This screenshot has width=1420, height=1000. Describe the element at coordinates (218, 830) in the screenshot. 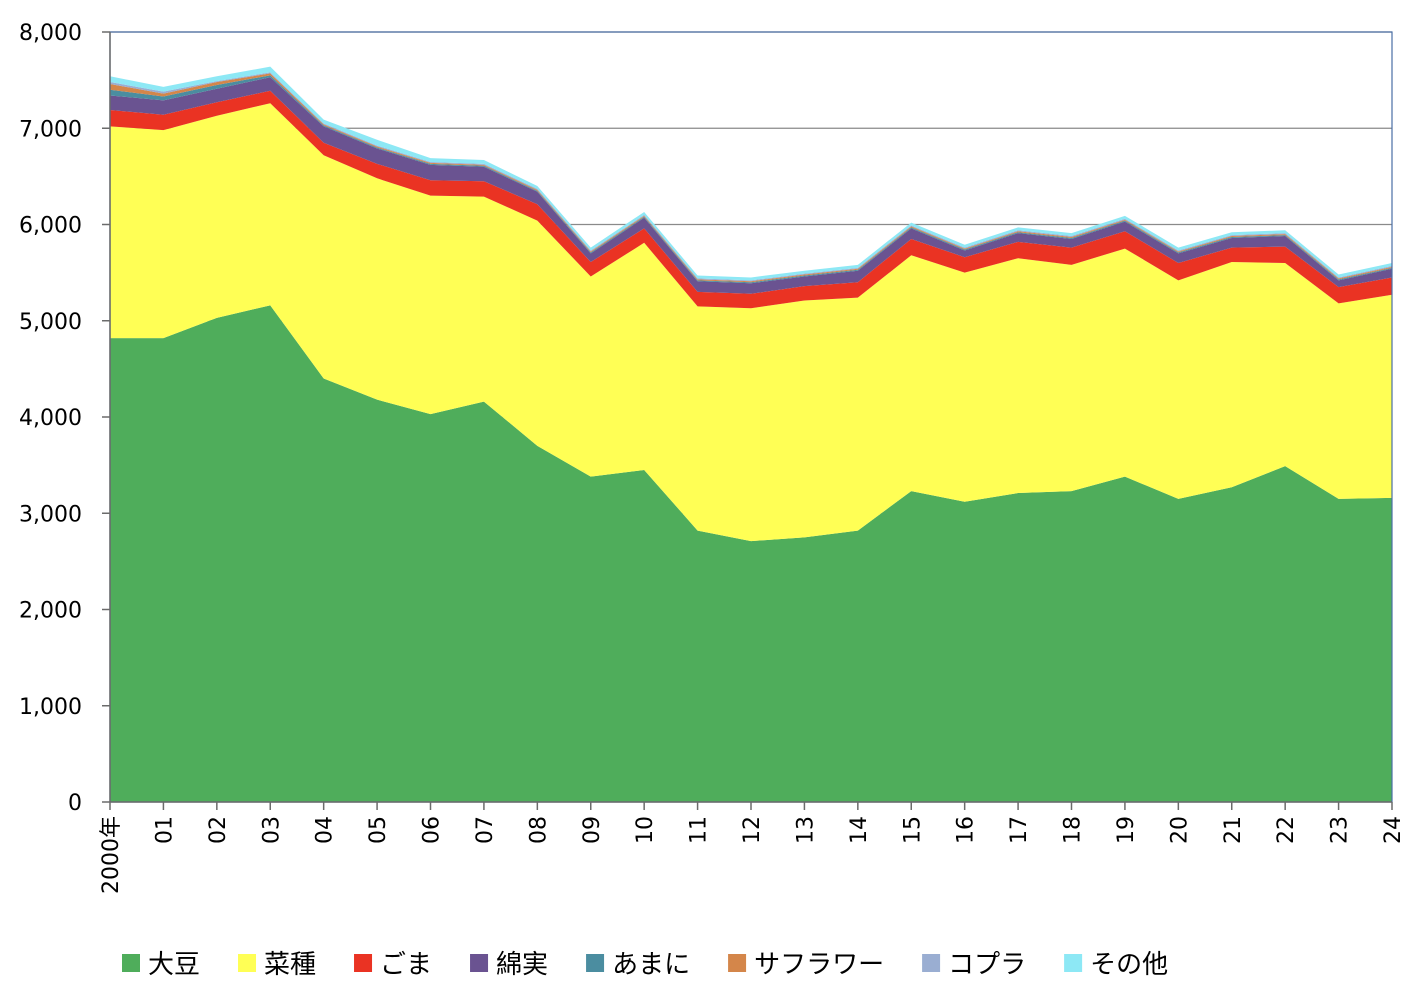

I see `x-tick-label: 02` at that location.